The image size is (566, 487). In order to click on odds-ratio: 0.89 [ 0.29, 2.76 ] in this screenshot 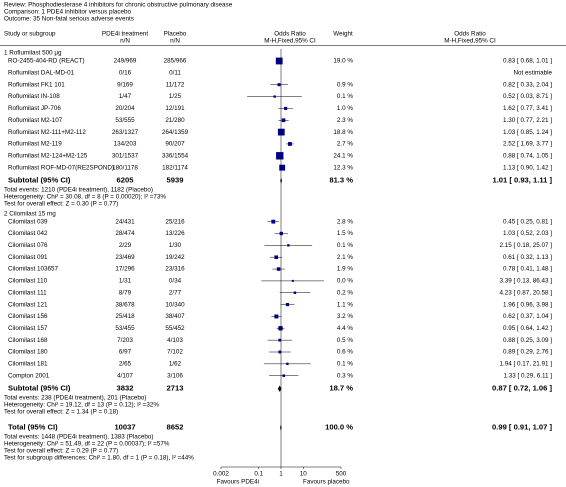, I will do `click(527, 352)`.